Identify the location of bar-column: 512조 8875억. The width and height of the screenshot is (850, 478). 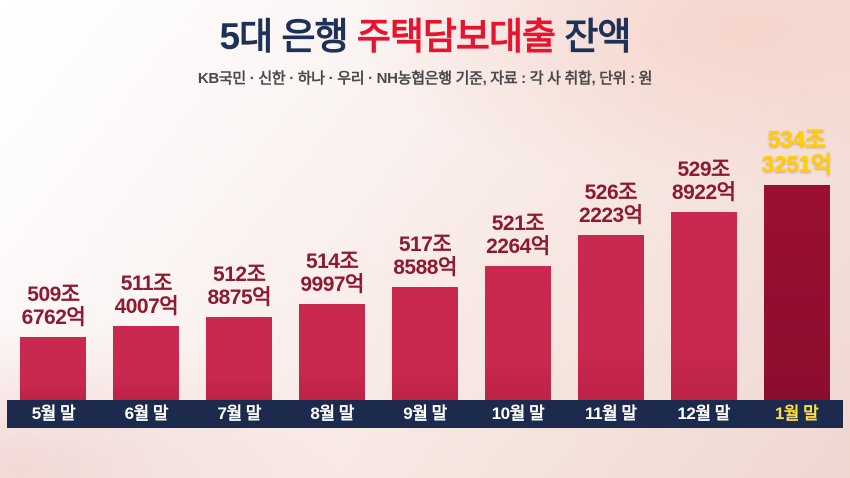
(239, 331).